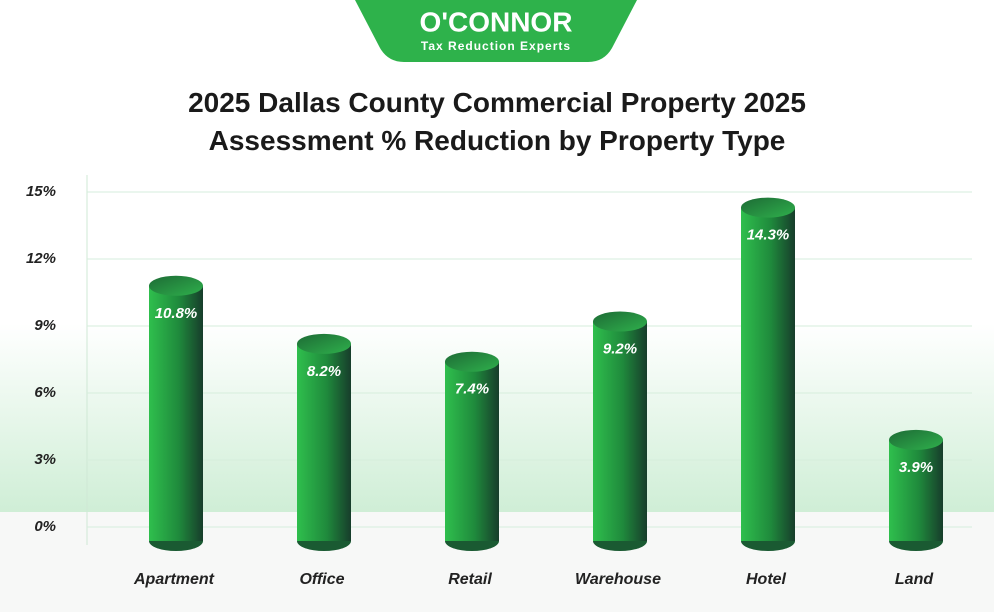 The image size is (994, 612). What do you see at coordinates (766, 579) in the screenshot?
I see `x-tick-label: Hotel` at bounding box center [766, 579].